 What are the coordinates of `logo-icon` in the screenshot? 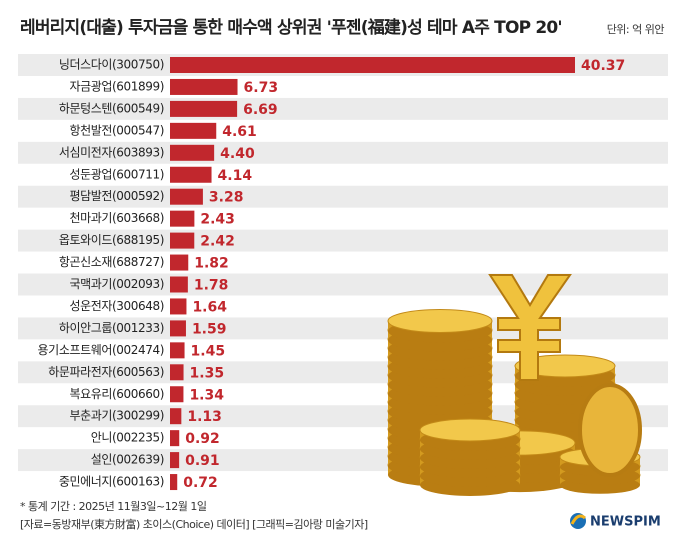 It's located at (578, 519).